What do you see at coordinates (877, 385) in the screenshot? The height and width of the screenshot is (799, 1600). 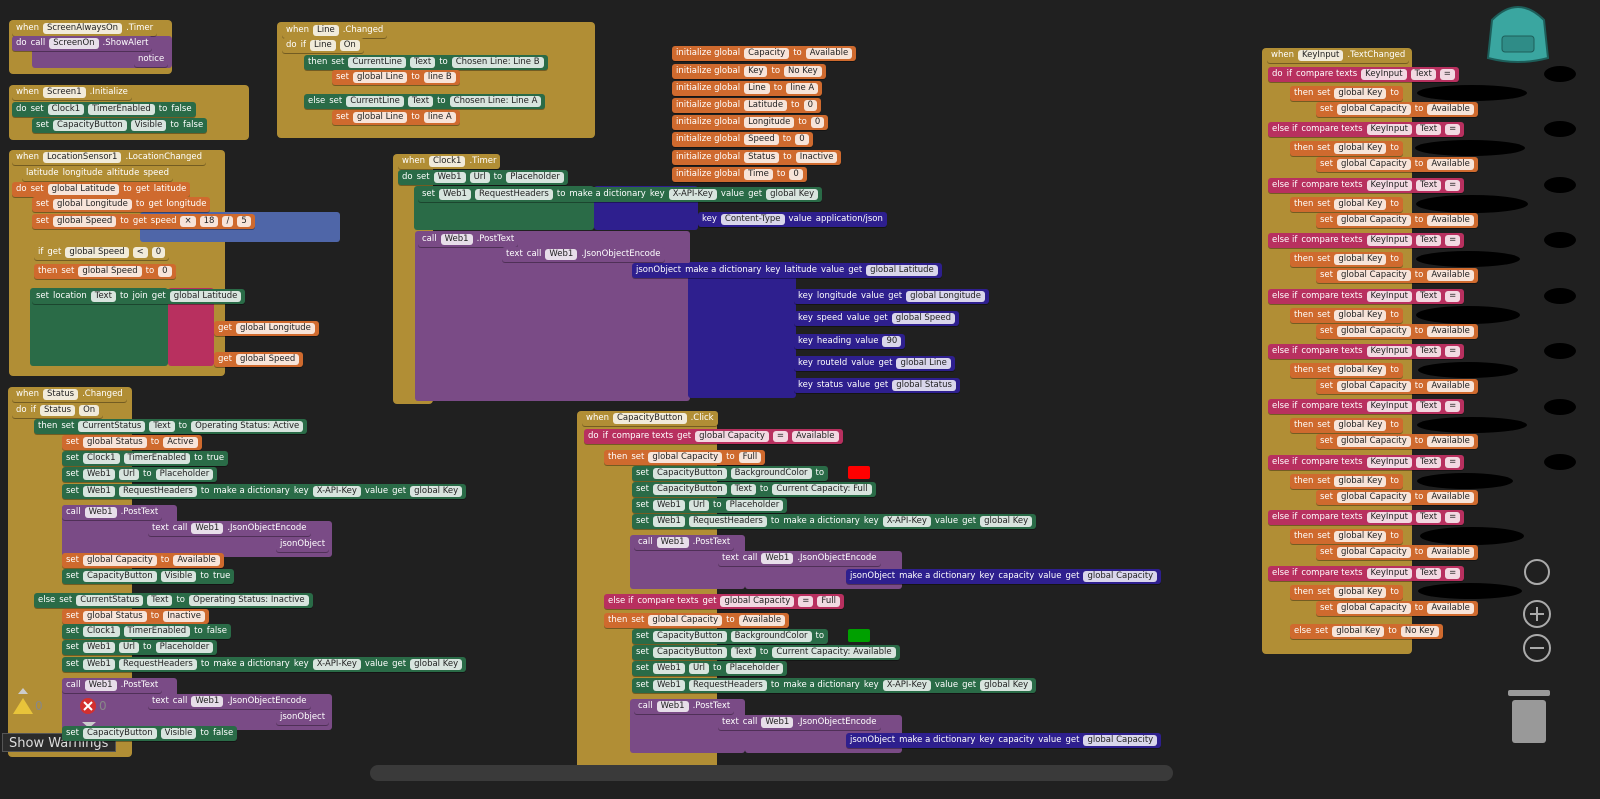 I see `block-row: key status value get global Status` at bounding box center [877, 385].